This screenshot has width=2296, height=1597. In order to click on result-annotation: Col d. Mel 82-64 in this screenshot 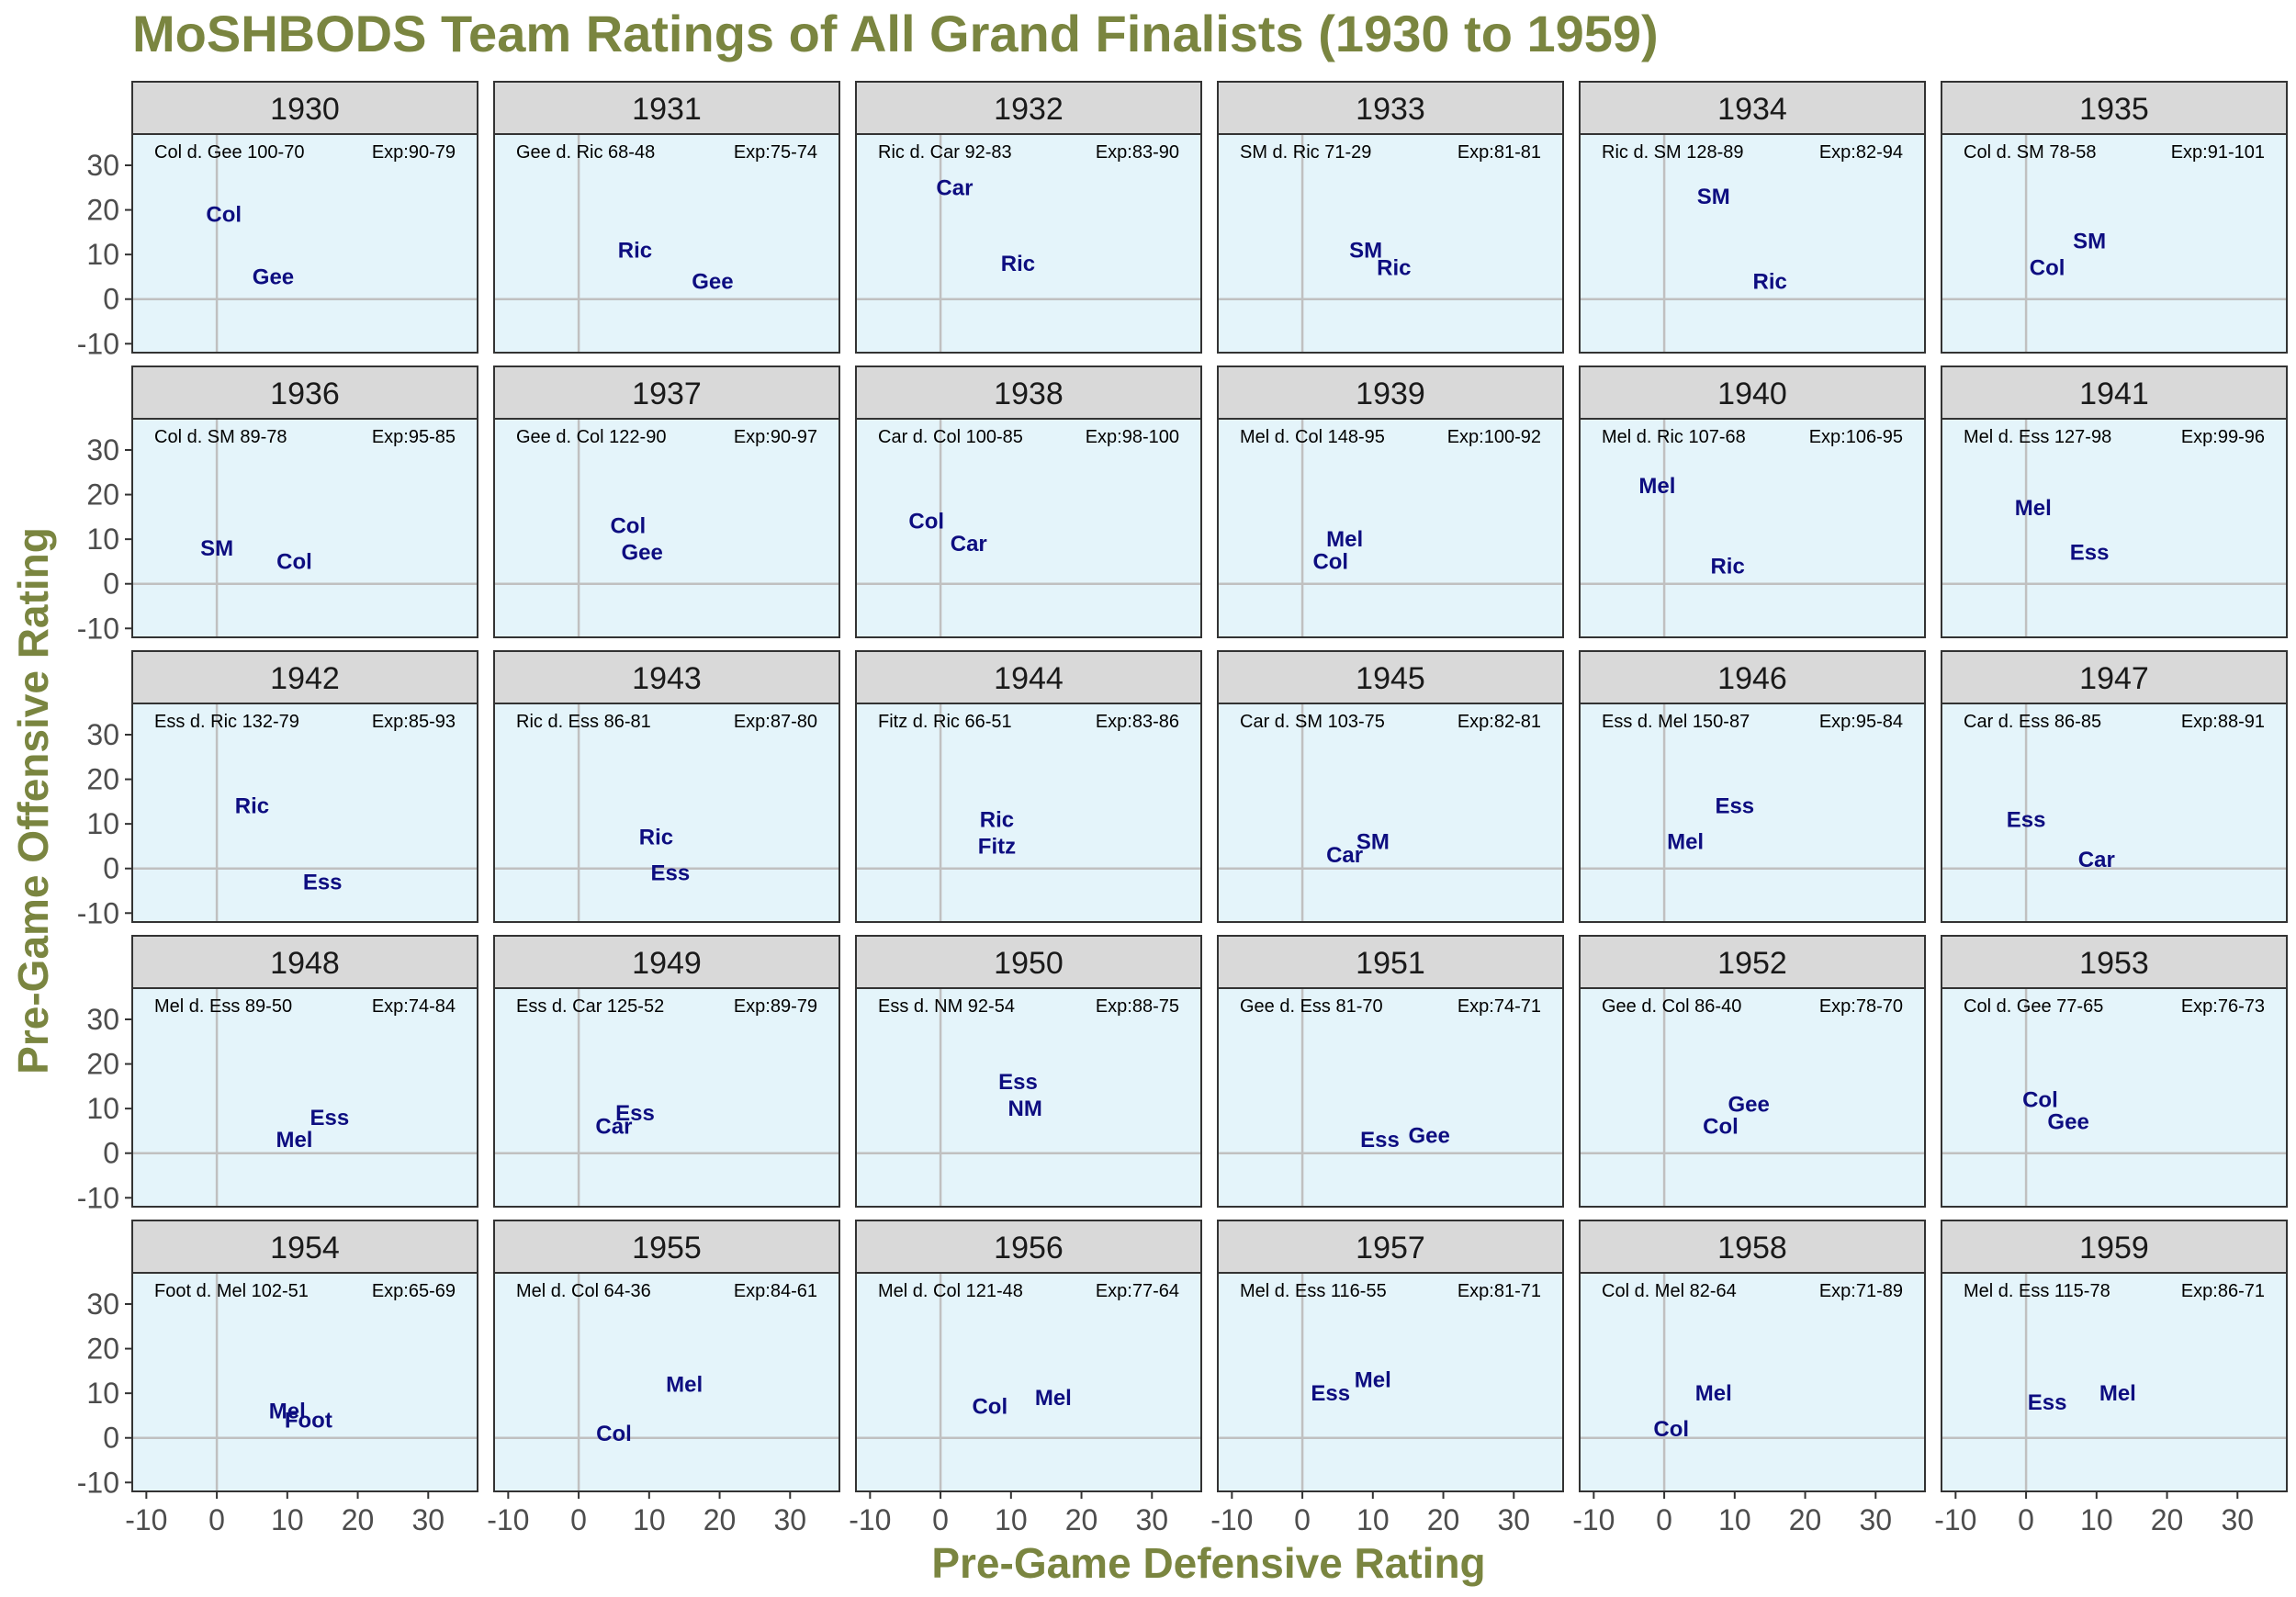, I will do `click(1670, 1291)`.